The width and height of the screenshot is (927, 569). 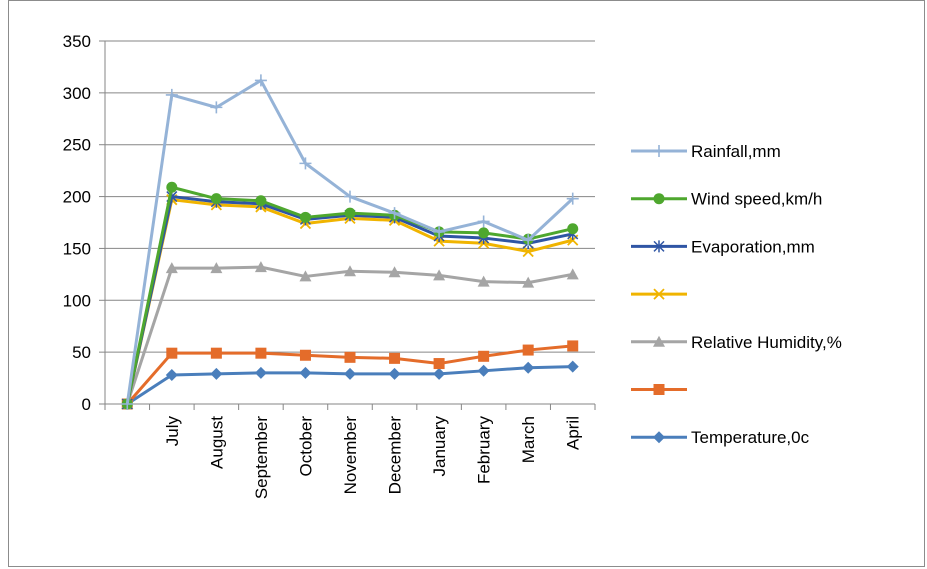 I want to click on y-tick-label: 300, so click(x=77, y=93).